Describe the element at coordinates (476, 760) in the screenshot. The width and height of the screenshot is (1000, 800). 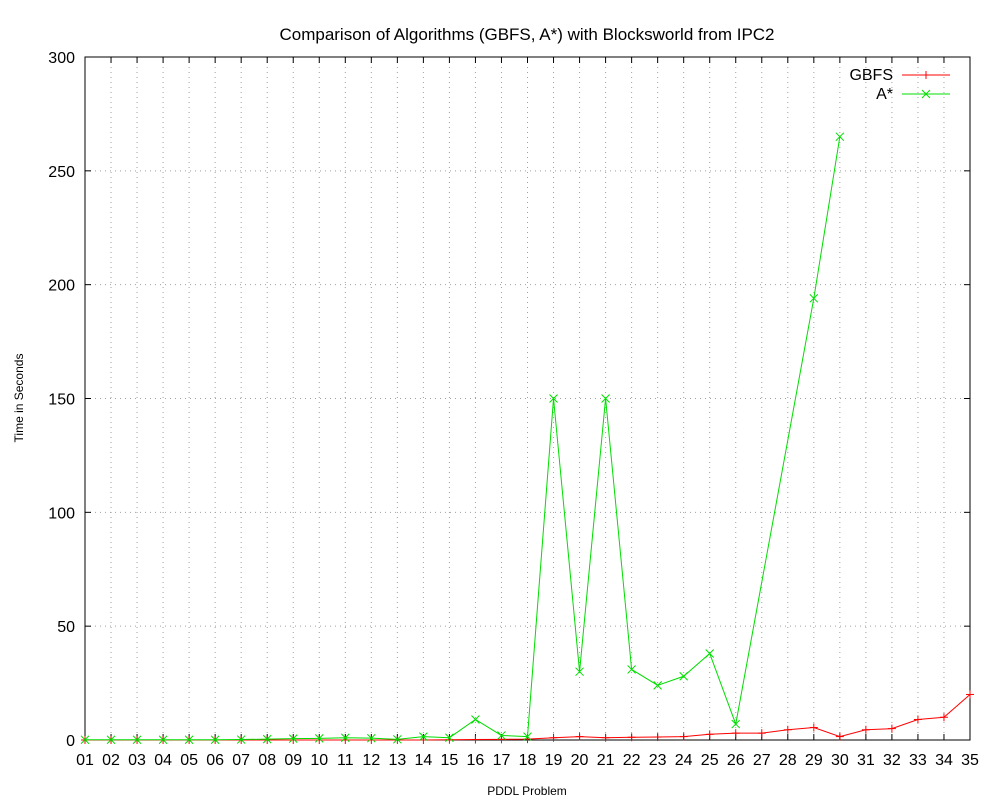
I see `x-tick-label: 16` at that location.